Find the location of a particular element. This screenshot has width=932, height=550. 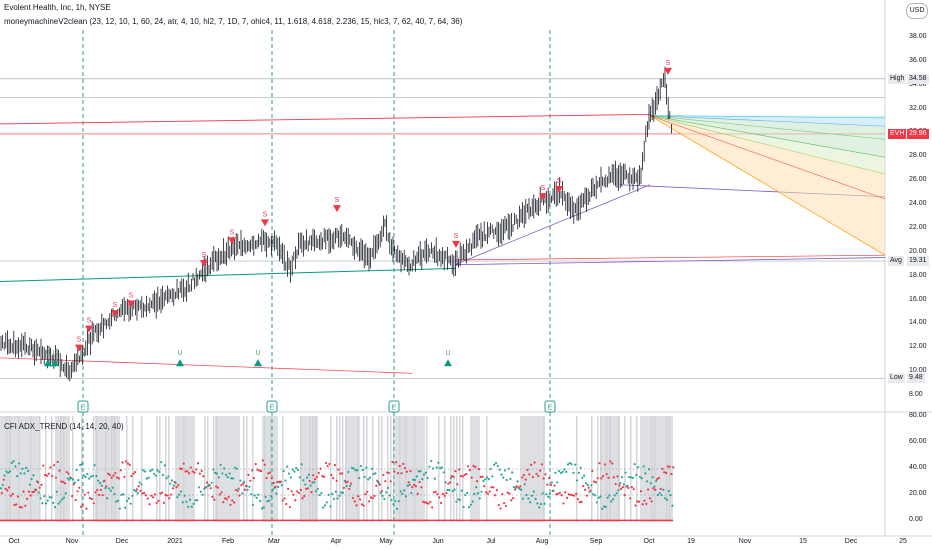

price-axis-label: 20.00 is located at coordinates (918, 251).